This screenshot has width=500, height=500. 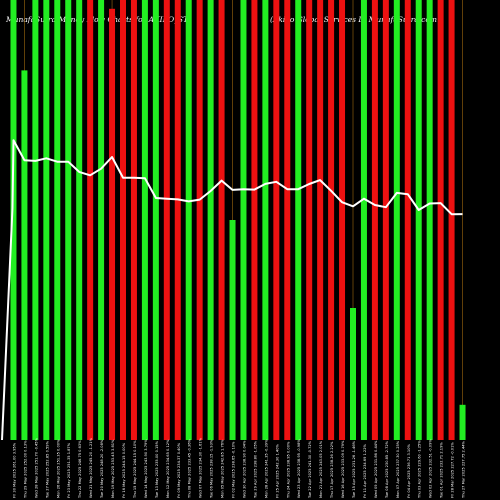 I want to click on x-tick-label: Fri 02 May 2025 238.65 -0.10%, so click(x=234, y=469).